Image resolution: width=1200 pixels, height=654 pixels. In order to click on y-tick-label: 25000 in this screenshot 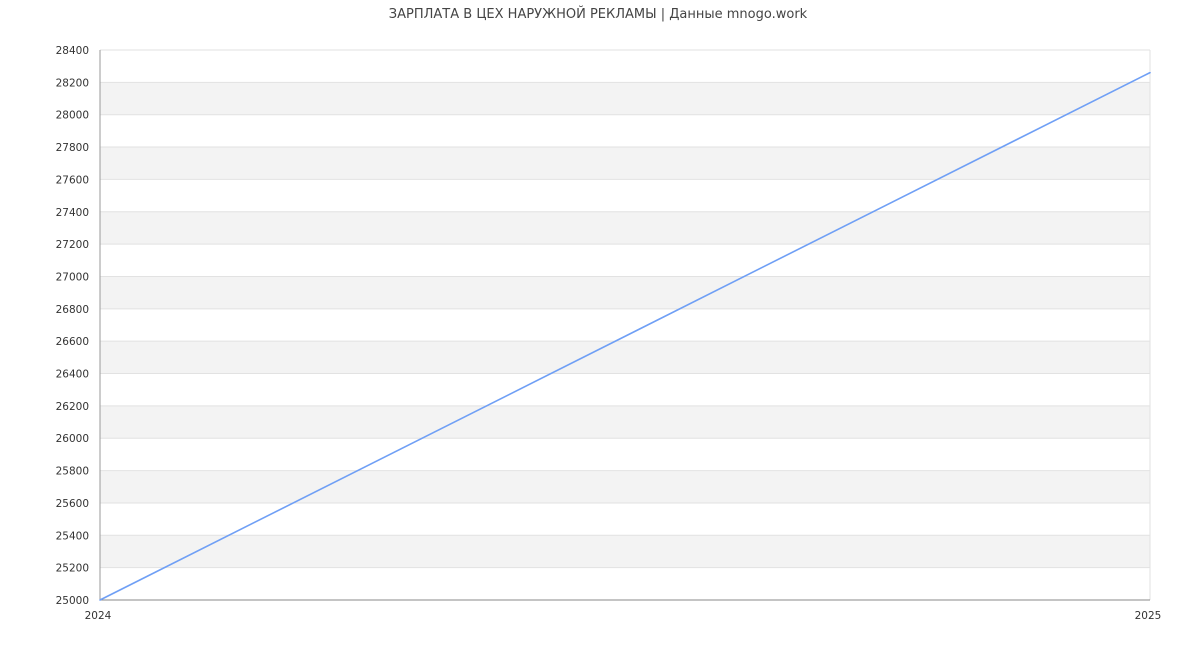, I will do `click(72, 601)`.